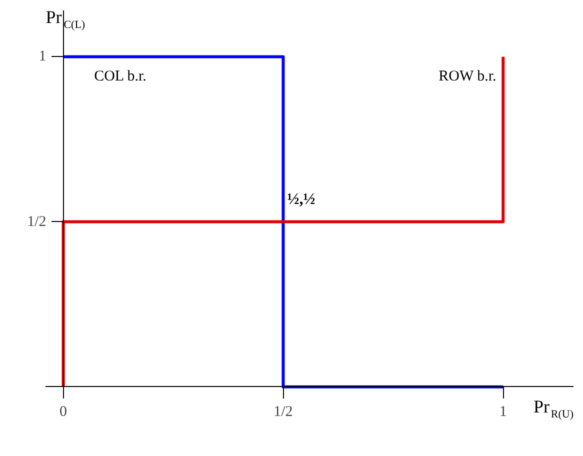  What do you see at coordinates (301, 199) in the screenshot?
I see `annotation: ½,½` at bounding box center [301, 199].